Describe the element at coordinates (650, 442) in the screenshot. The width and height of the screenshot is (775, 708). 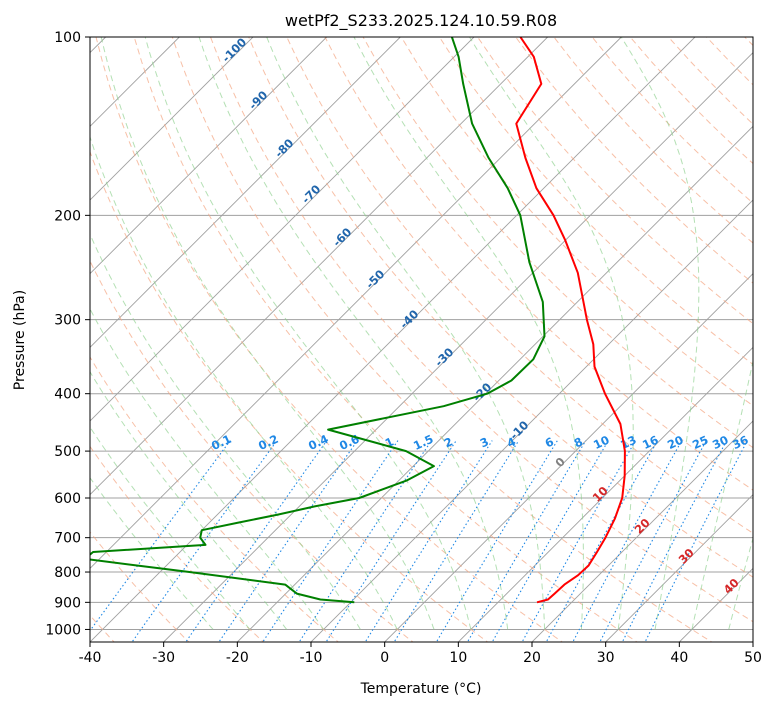
I see `mixing-ratio-label: 16` at that location.